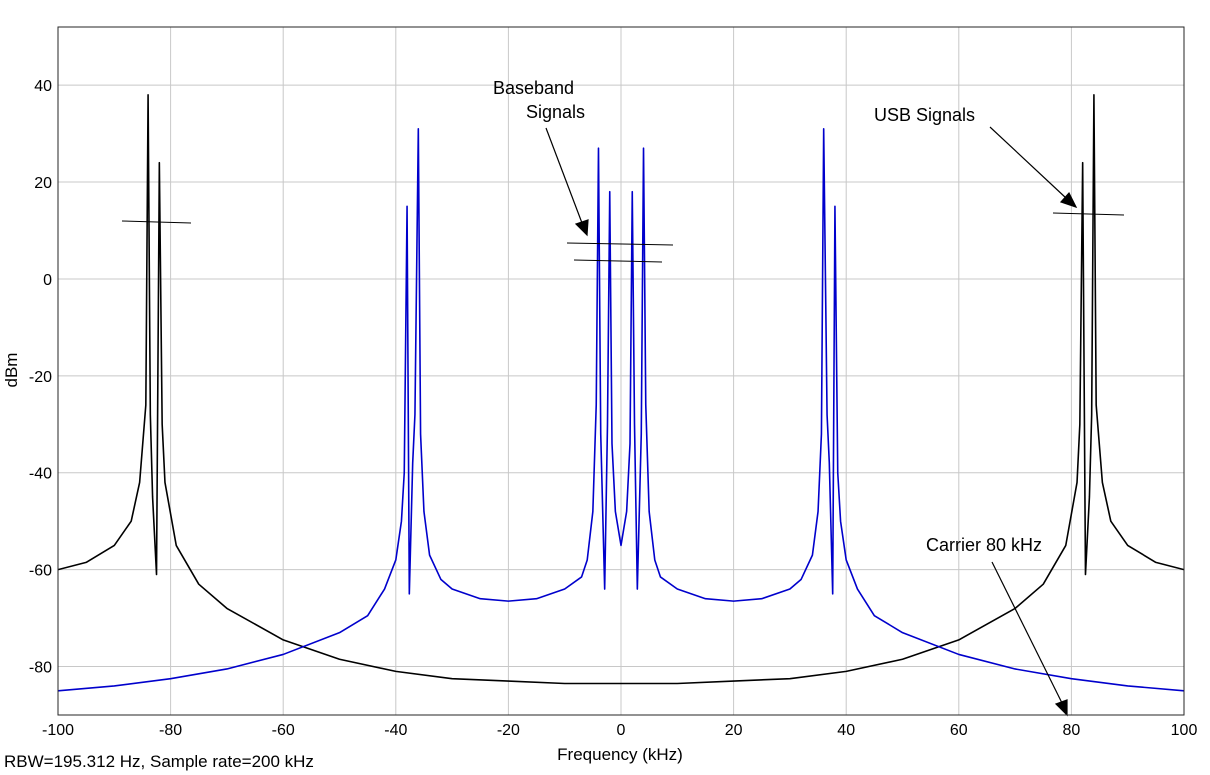 This screenshot has height=775, width=1210. Describe the element at coordinates (1027, 632) in the screenshot. I see `carrier-arrow` at that location.